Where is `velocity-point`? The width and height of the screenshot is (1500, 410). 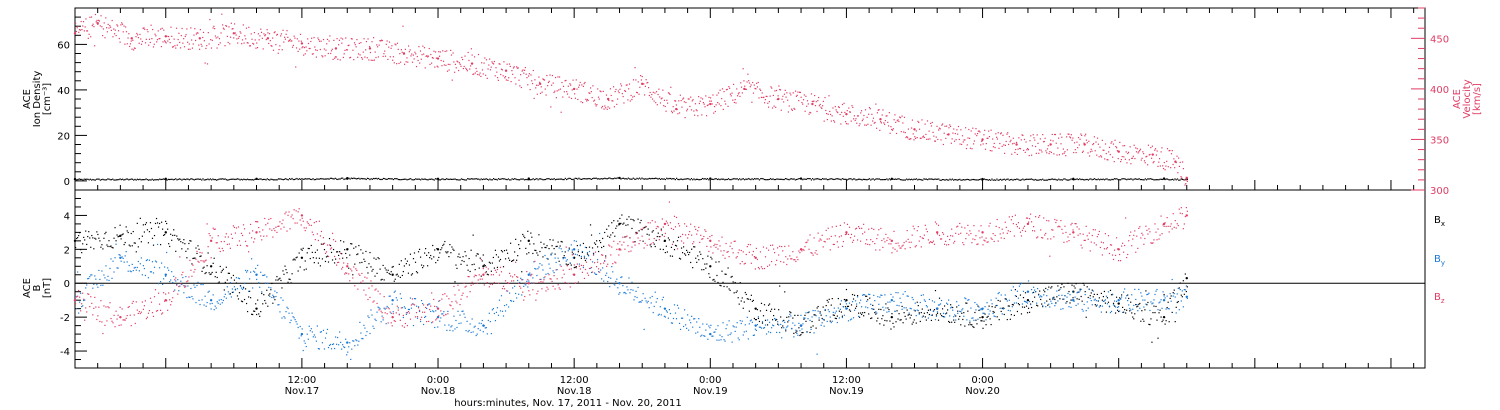
velocity-point is located at coordinates (302, 43).